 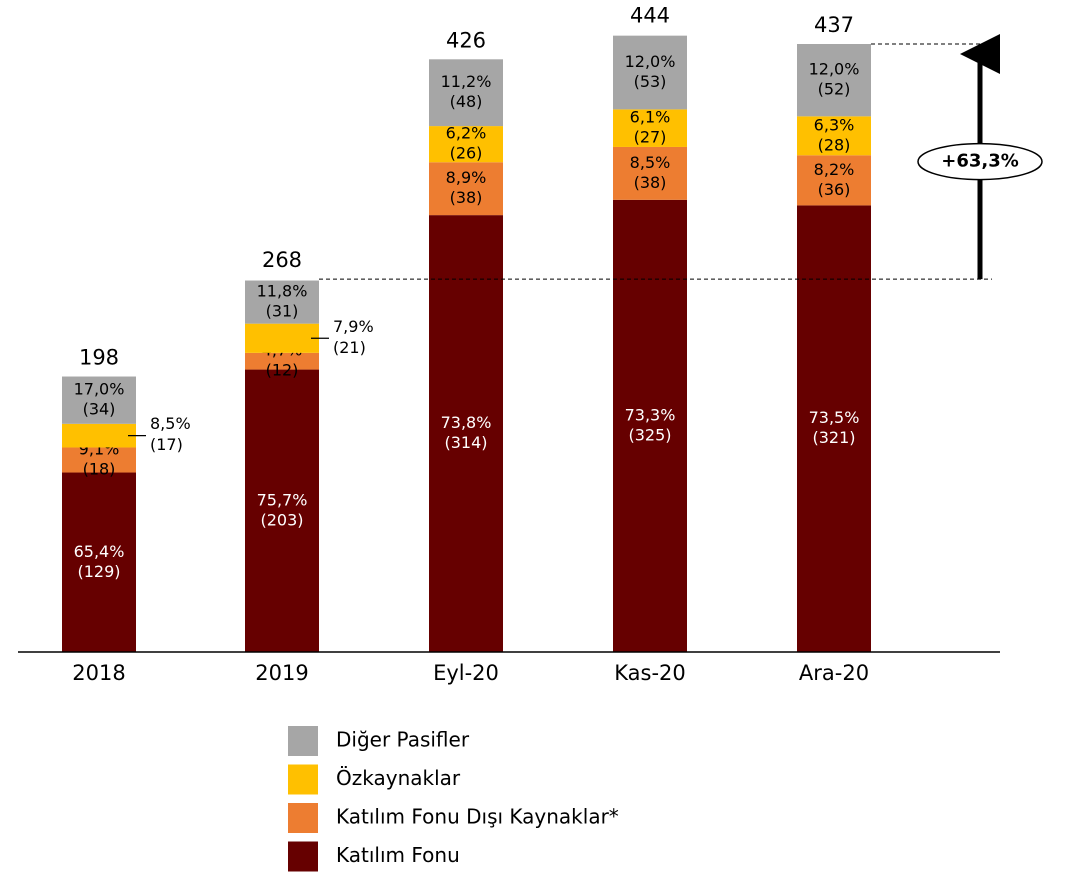 I want to click on total-label: 268, so click(x=282, y=260).